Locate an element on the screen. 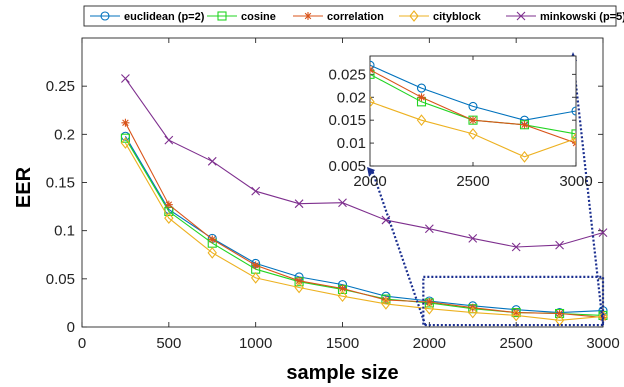 This screenshot has height=387, width=624. inset-y-tick-label: 0.01 is located at coordinates (351, 143).